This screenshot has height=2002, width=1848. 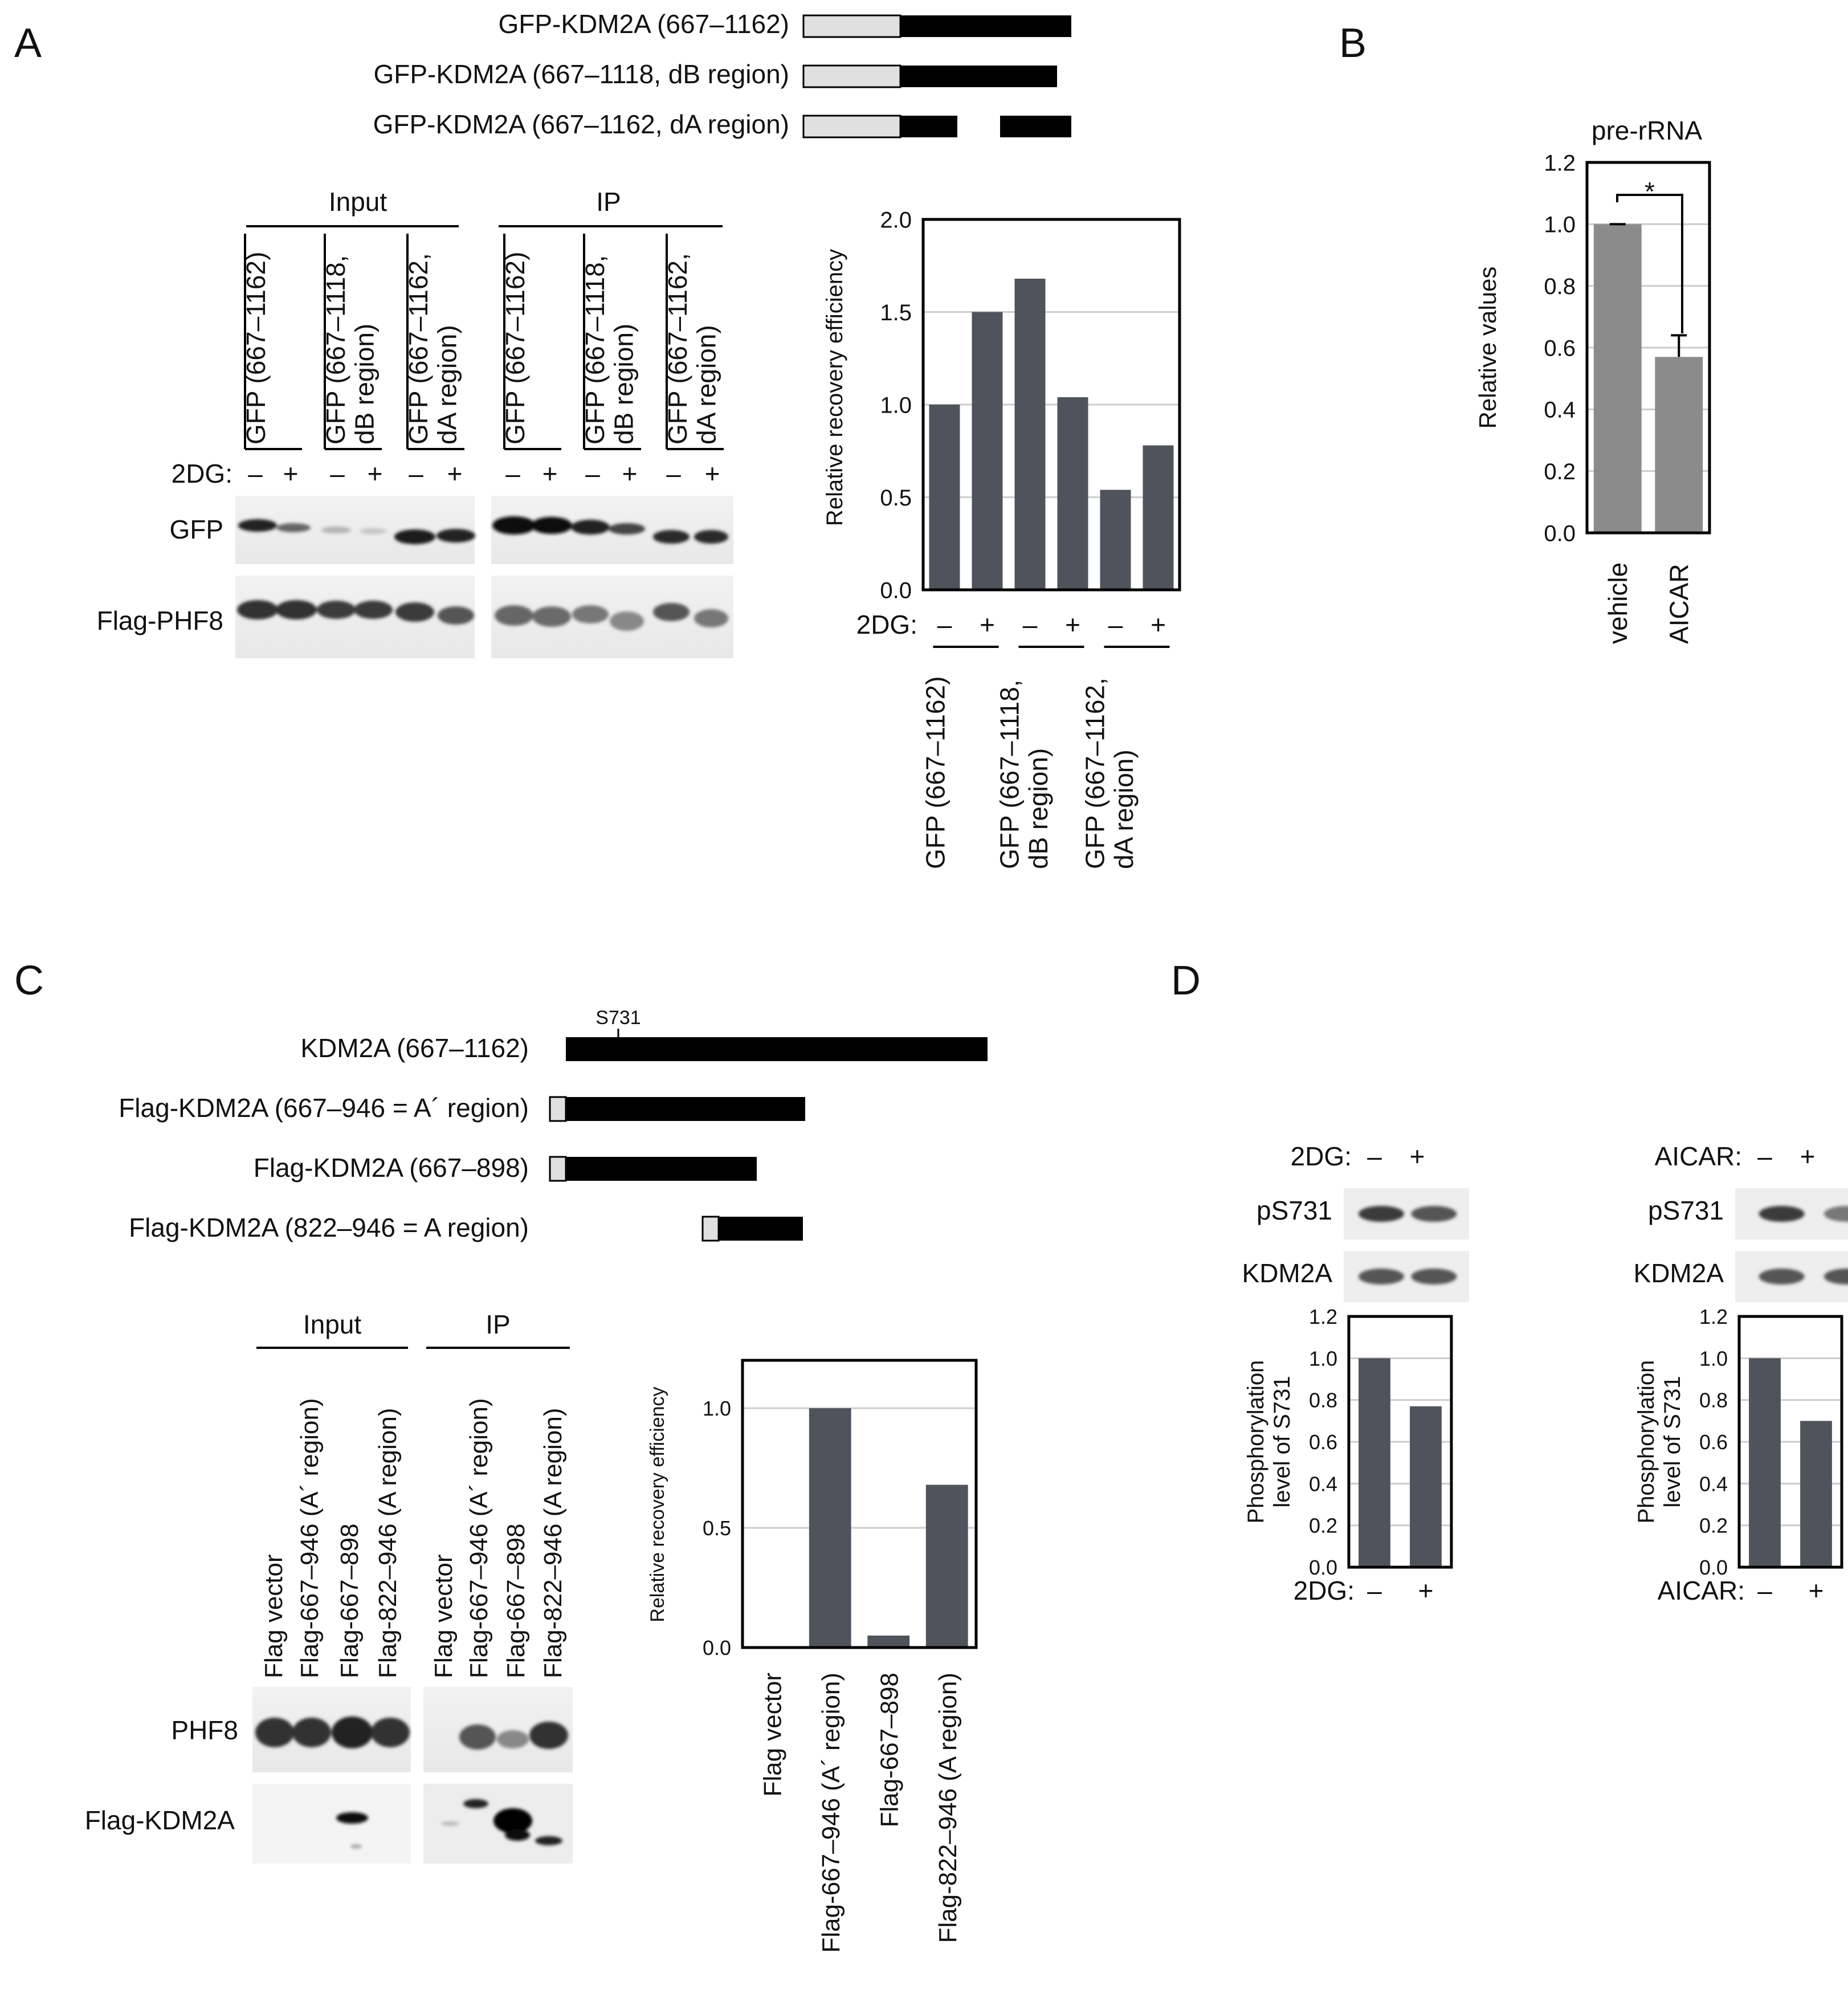 What do you see at coordinates (447, 385) in the screenshot?
I see `lane-label-line: dA region)` at bounding box center [447, 385].